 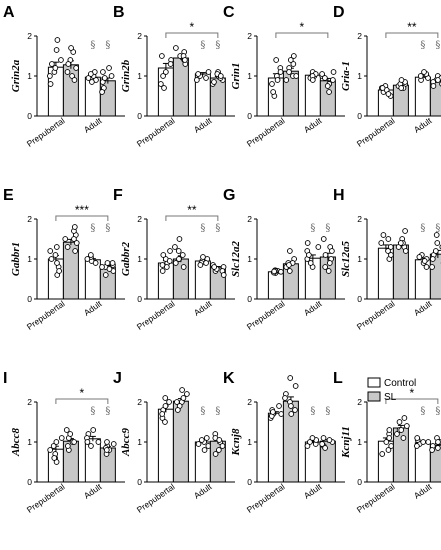 I want to click on y-axis-label: Abcc9, so click(x=126, y=442).